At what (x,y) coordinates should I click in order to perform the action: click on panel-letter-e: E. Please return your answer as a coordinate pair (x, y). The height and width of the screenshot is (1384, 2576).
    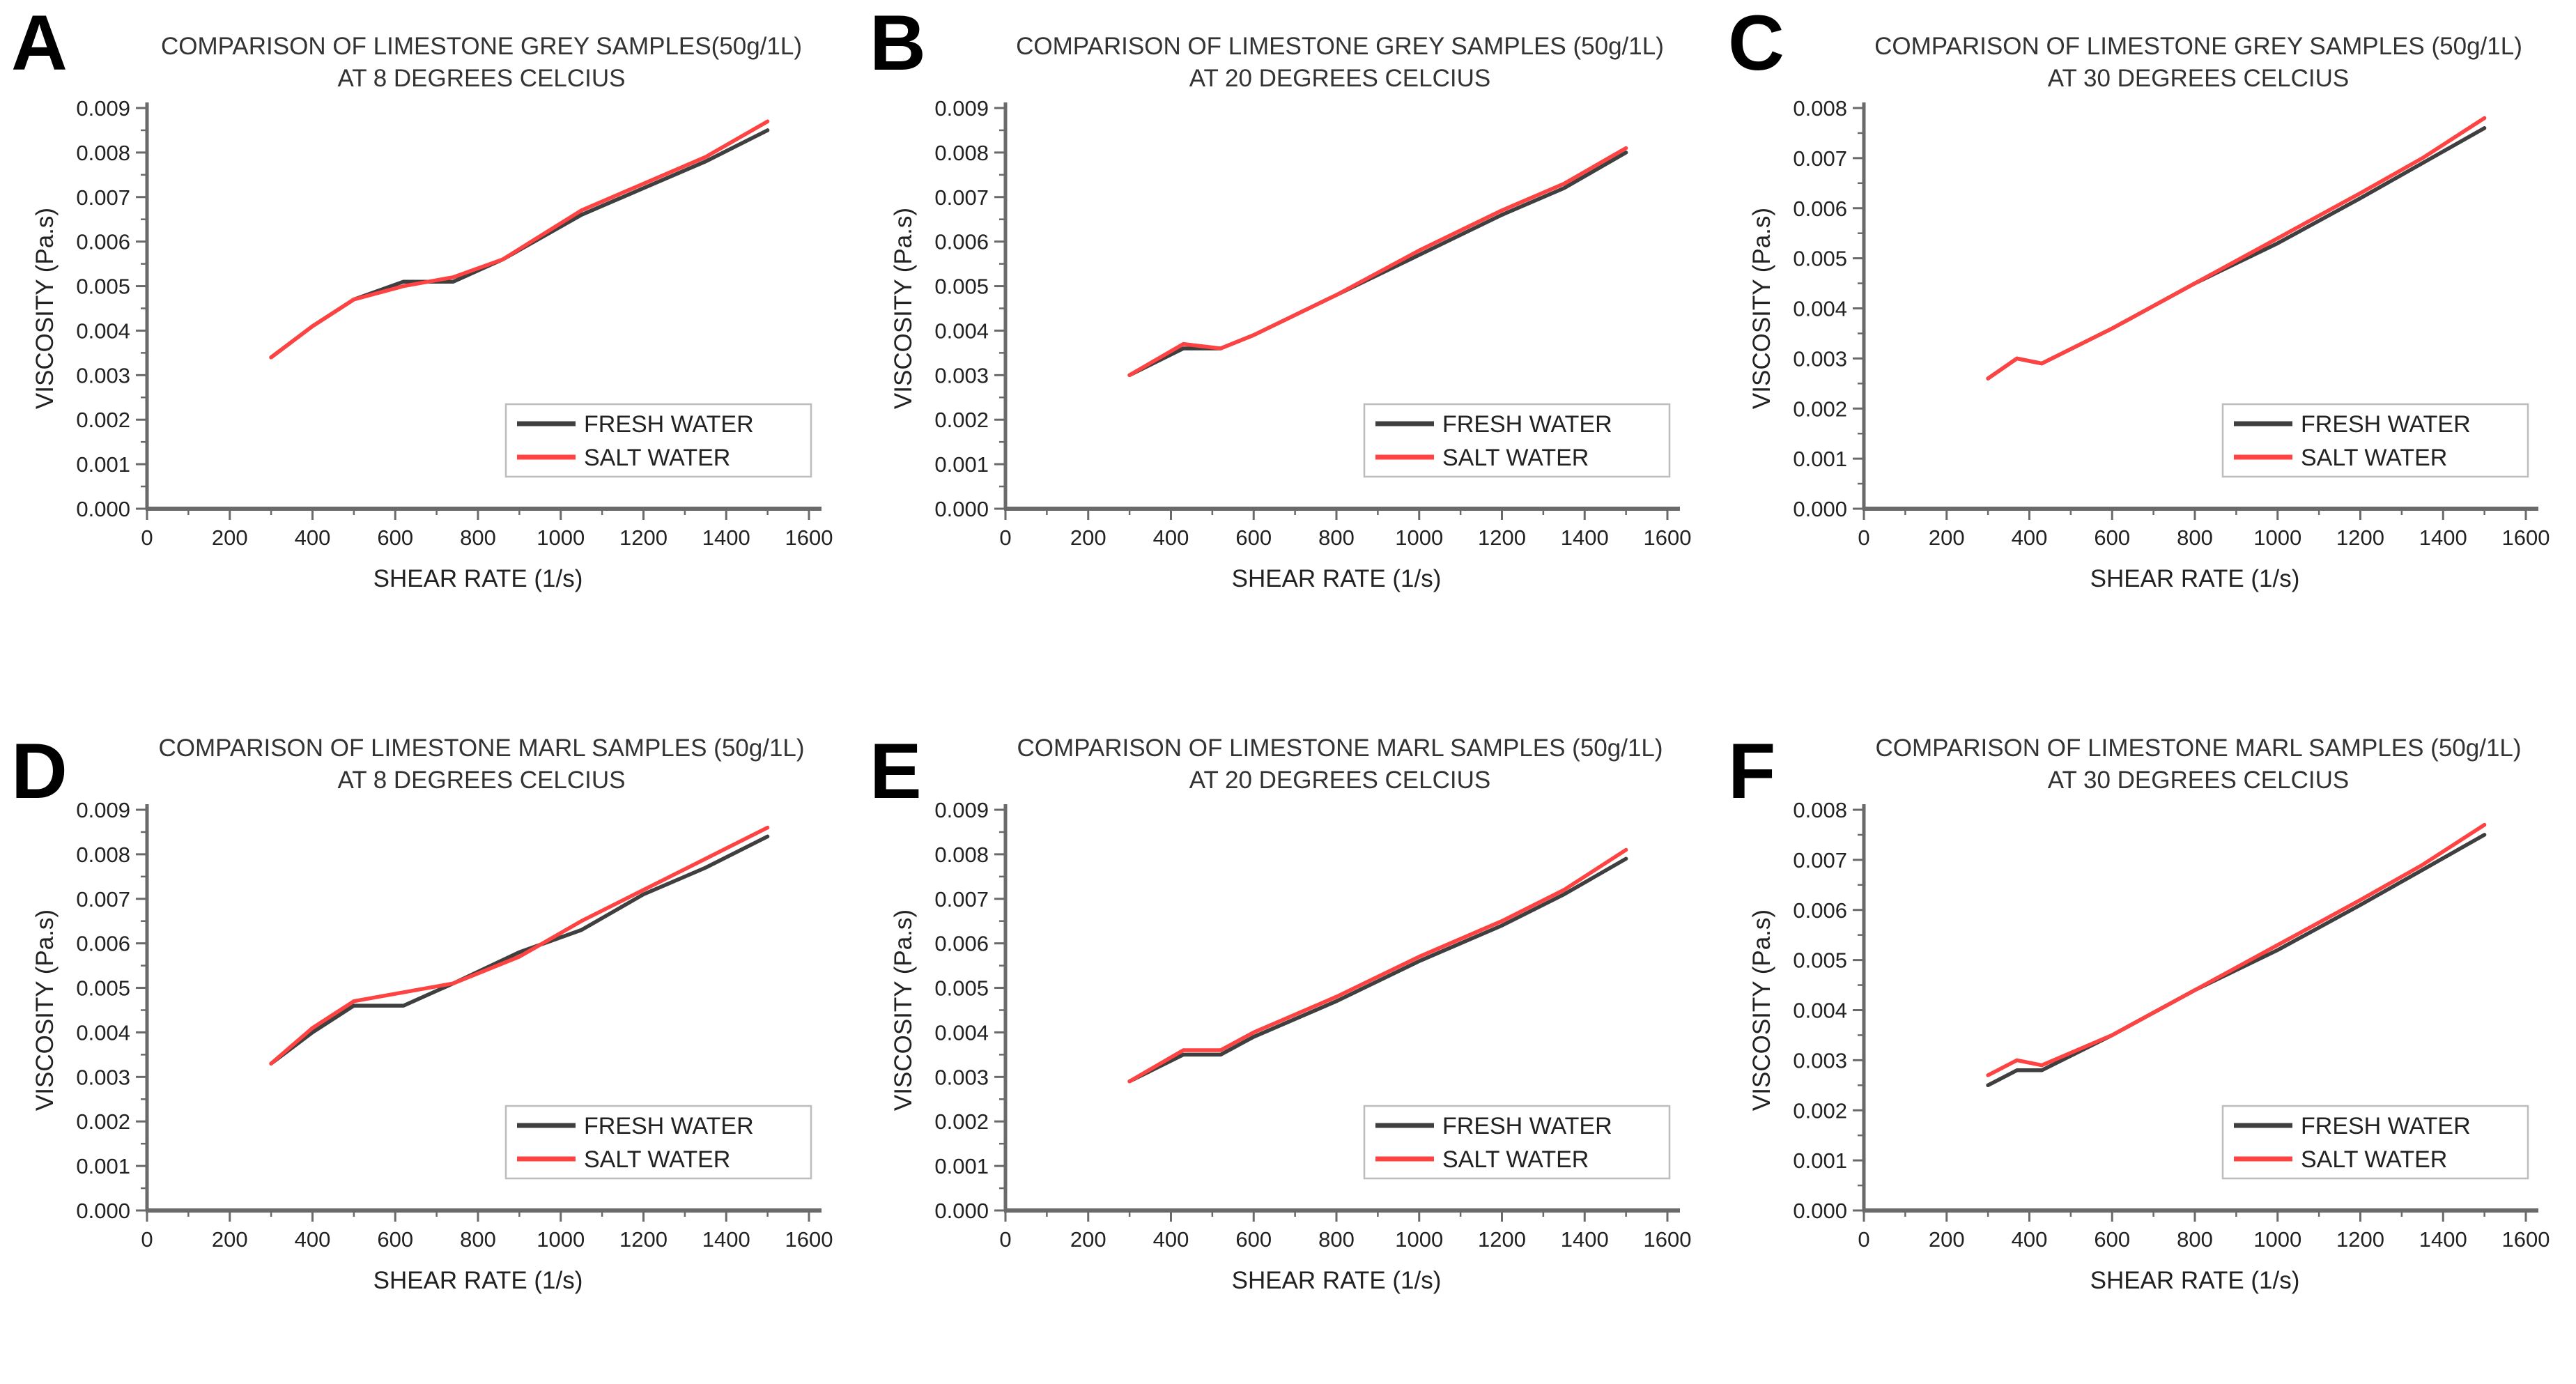
    Looking at the image, I should click on (896, 771).